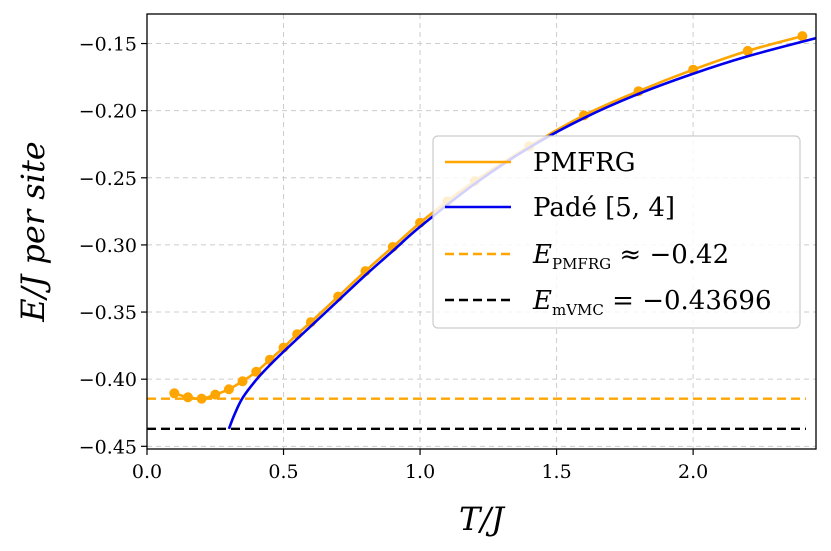  I want to click on legend-entry-1: Padé [5, 4], so click(604, 208).